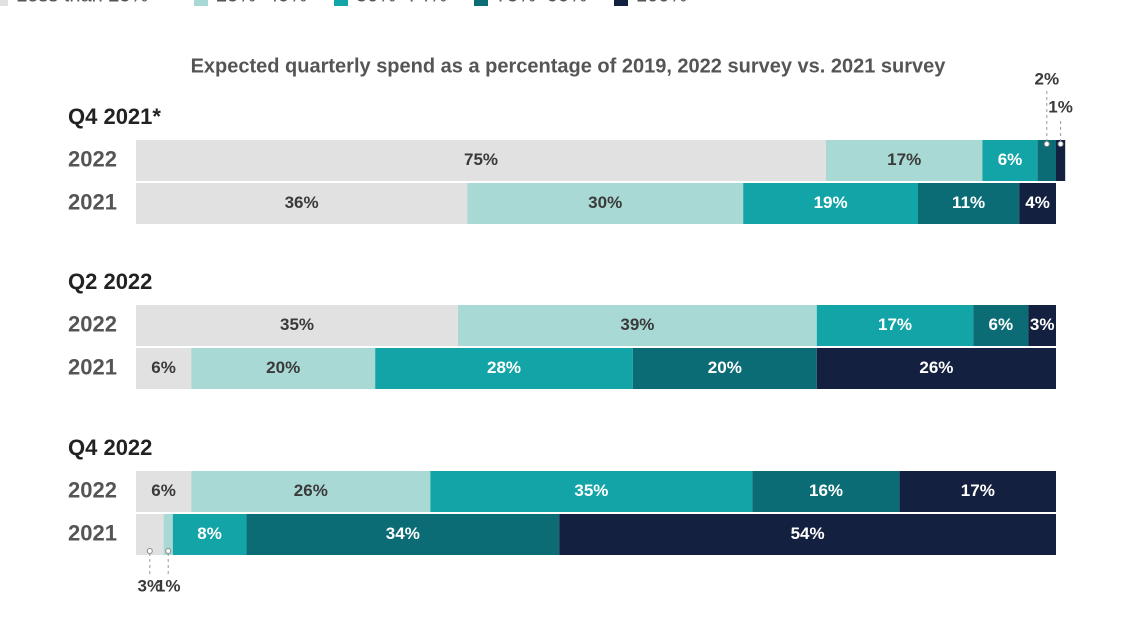 The width and height of the screenshot is (1140, 620). I want to click on group-label: Q4 2021*, so click(114, 116).